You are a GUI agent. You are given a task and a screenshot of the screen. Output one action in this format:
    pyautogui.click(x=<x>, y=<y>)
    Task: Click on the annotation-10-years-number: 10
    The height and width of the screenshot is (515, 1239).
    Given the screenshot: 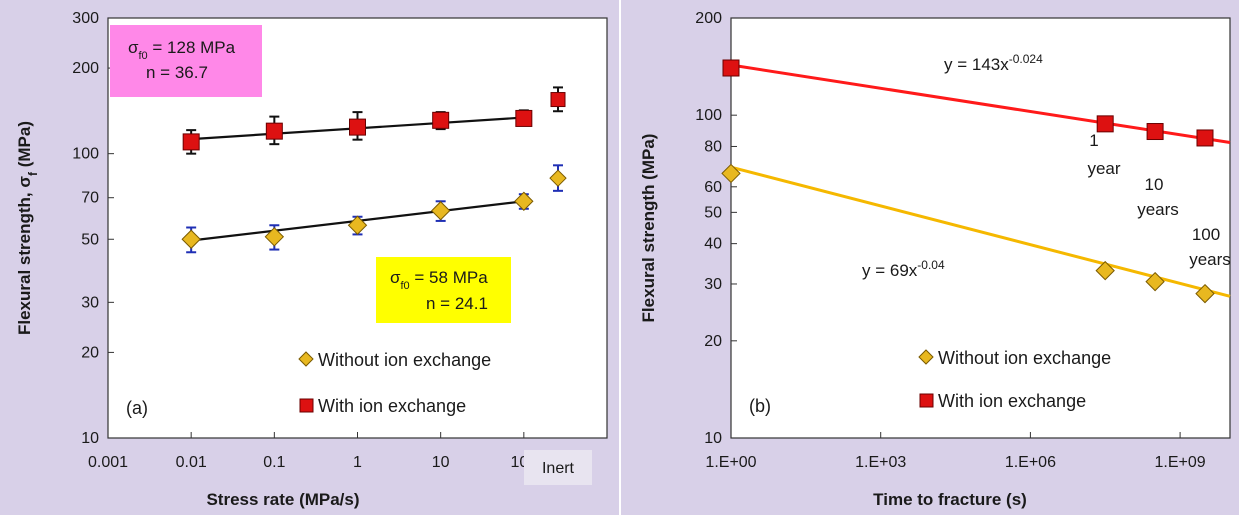 What is the action you would take?
    pyautogui.click(x=1154, y=184)
    